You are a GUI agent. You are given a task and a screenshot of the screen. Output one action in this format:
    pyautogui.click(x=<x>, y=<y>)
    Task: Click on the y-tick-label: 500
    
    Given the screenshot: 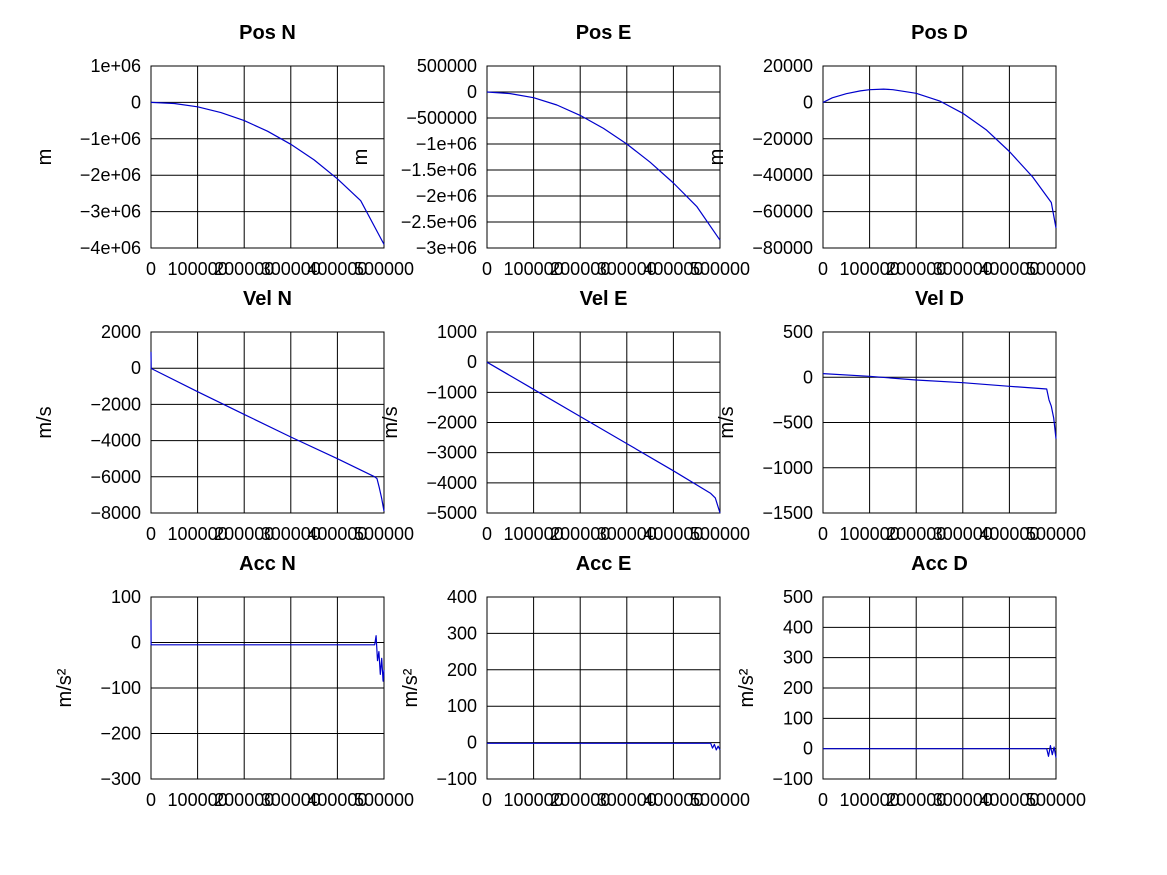 What is the action you would take?
    pyautogui.click(x=798, y=332)
    